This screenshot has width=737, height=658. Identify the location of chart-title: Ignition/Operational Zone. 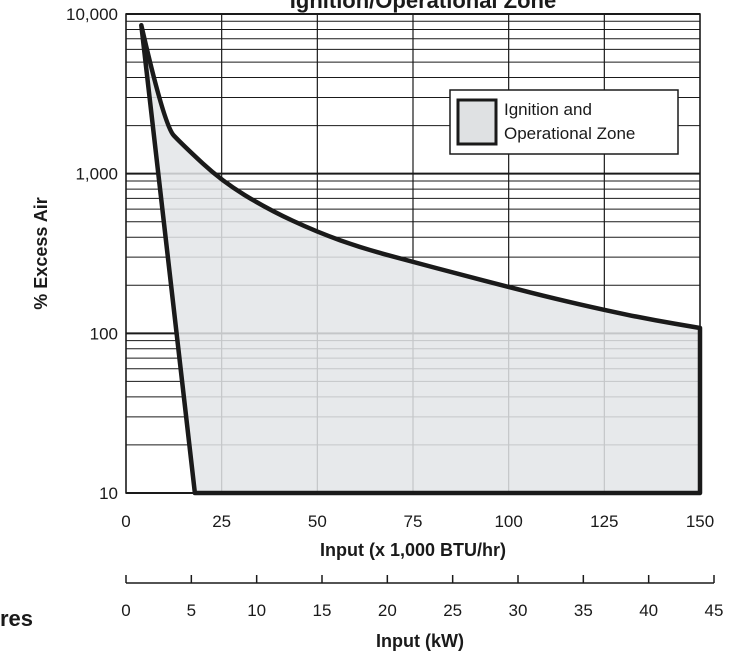
(423, 6).